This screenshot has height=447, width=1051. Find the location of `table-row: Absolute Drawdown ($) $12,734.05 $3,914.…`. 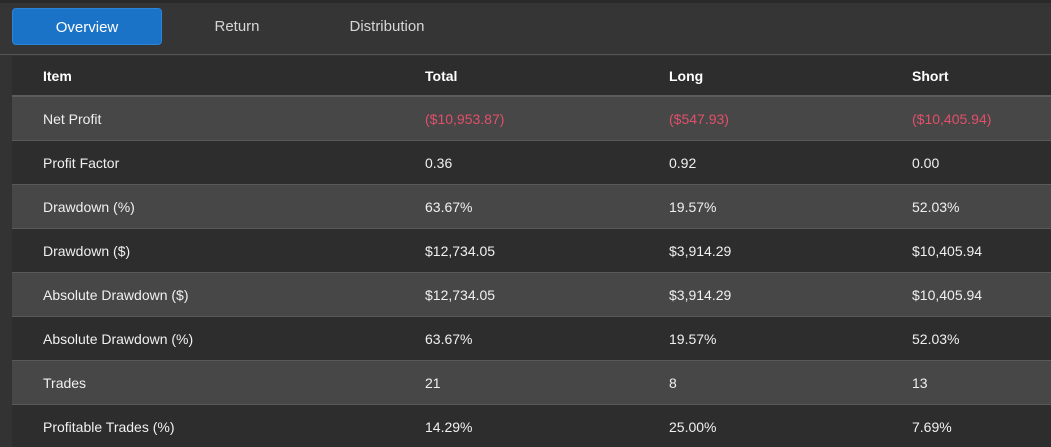

table-row: Absolute Drawdown ($) $12,734.05 $3,914.… is located at coordinates (531, 295).